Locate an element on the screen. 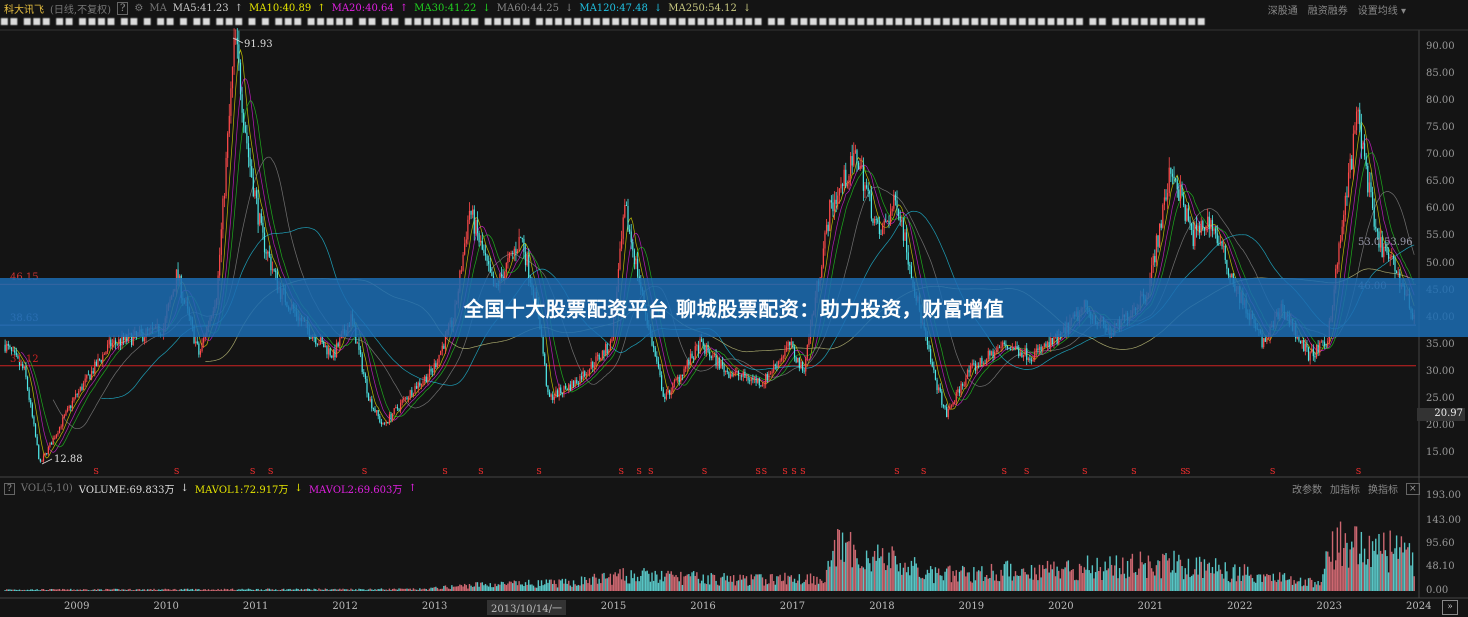  add-indicator-button: 加指标 is located at coordinates (1345, 490).